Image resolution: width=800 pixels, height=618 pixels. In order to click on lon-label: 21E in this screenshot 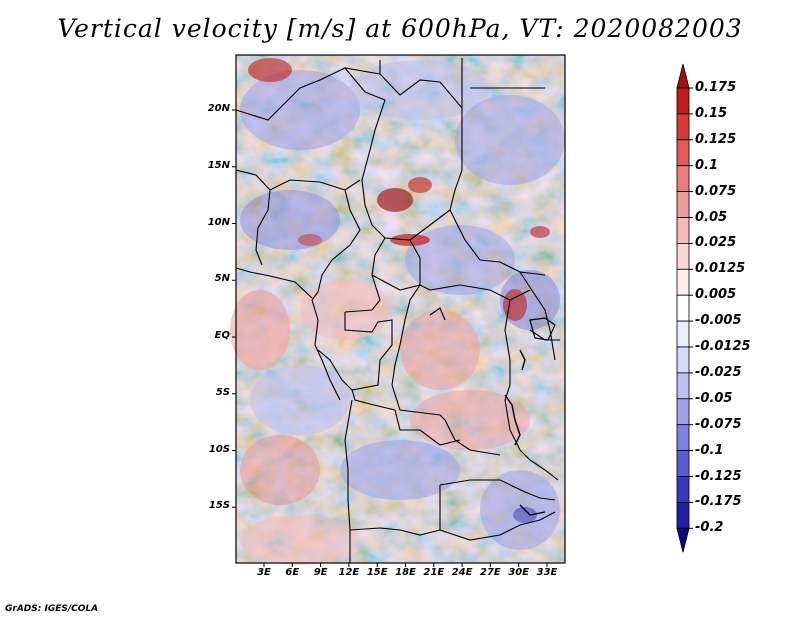, I will do `click(434, 572)`.